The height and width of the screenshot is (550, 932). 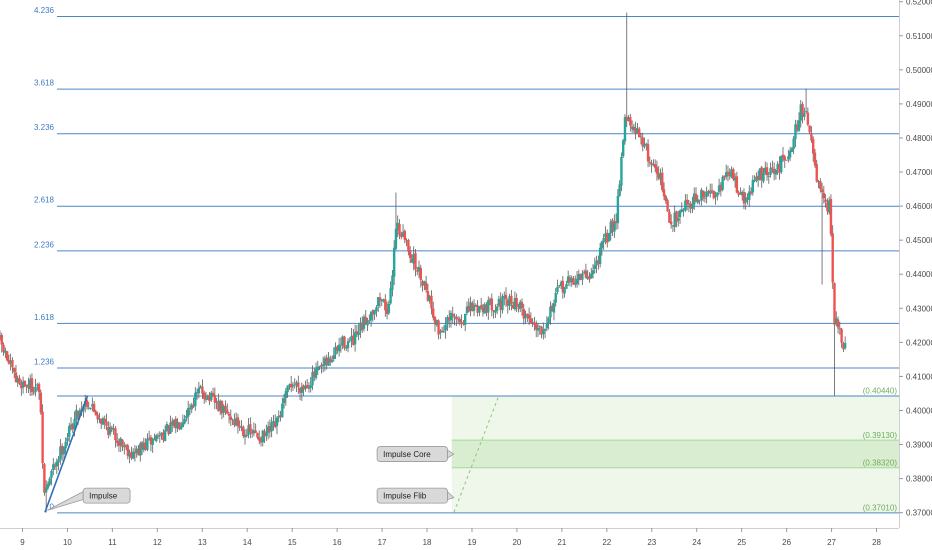 I want to click on zone-core, so click(x=675, y=454).